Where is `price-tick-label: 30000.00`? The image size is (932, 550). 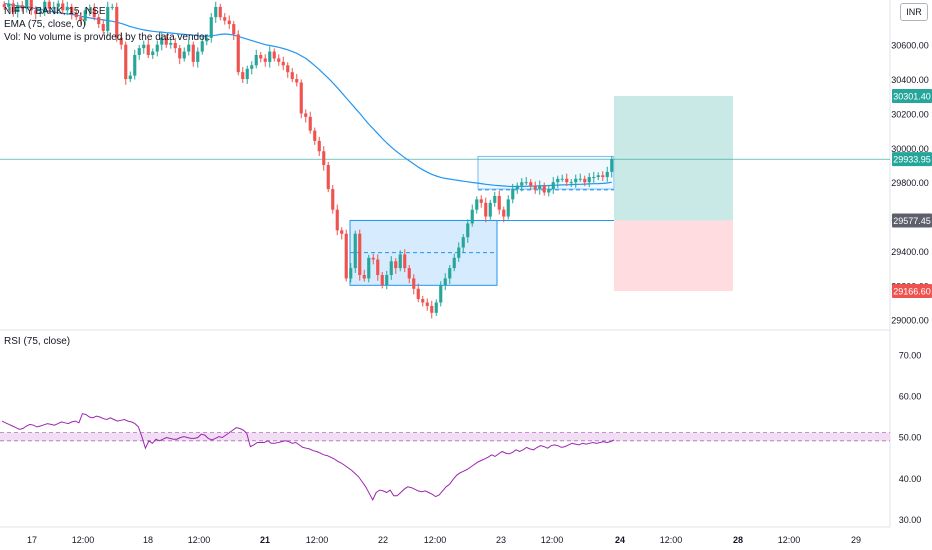 price-tick-label: 30000.00 is located at coordinates (910, 149).